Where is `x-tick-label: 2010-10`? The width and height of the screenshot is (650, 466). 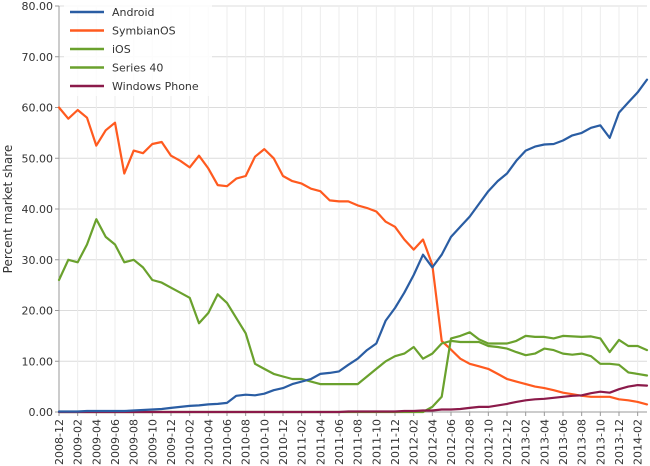 x-tick-label: 2010-10 is located at coordinates (264, 442).